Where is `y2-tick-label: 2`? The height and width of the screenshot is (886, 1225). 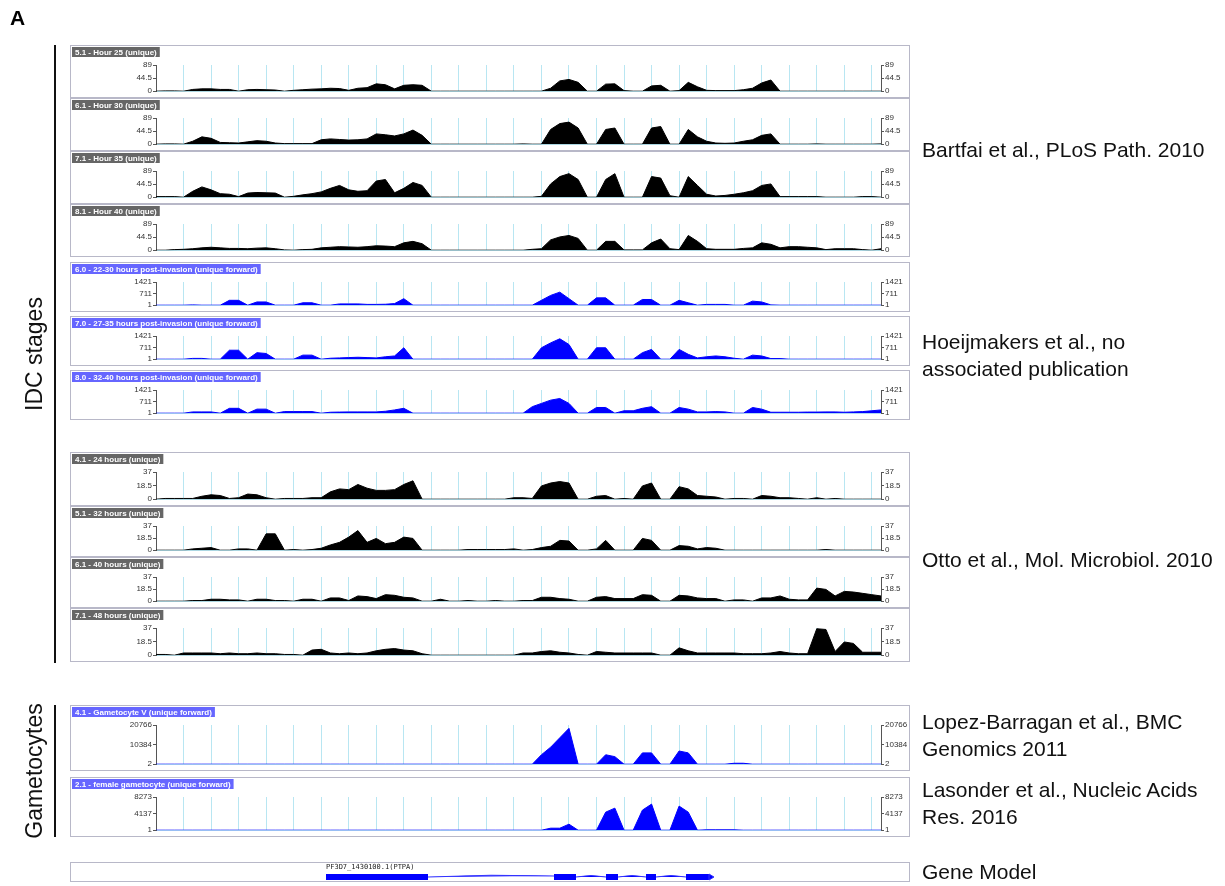 y2-tick-label: 2 is located at coordinates (887, 764).